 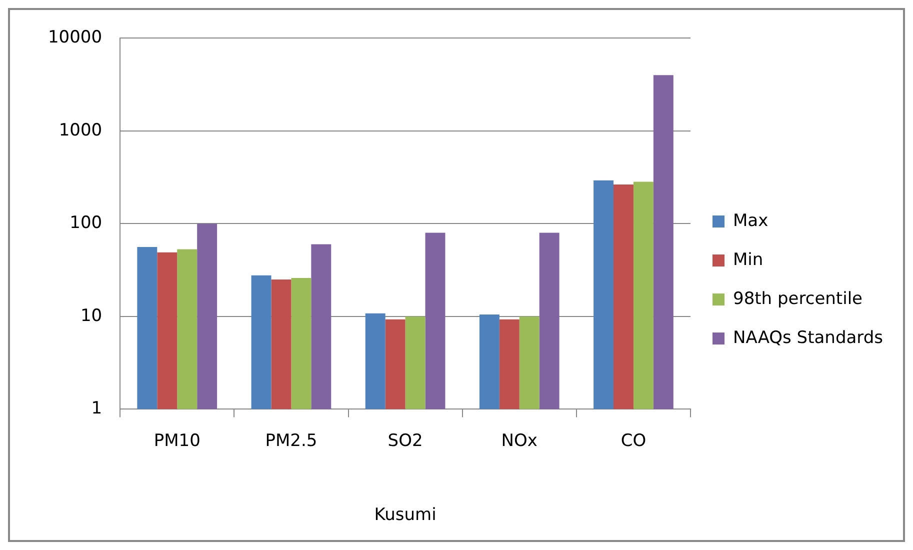 I want to click on y-tick-label: 10000, so click(x=75, y=38).